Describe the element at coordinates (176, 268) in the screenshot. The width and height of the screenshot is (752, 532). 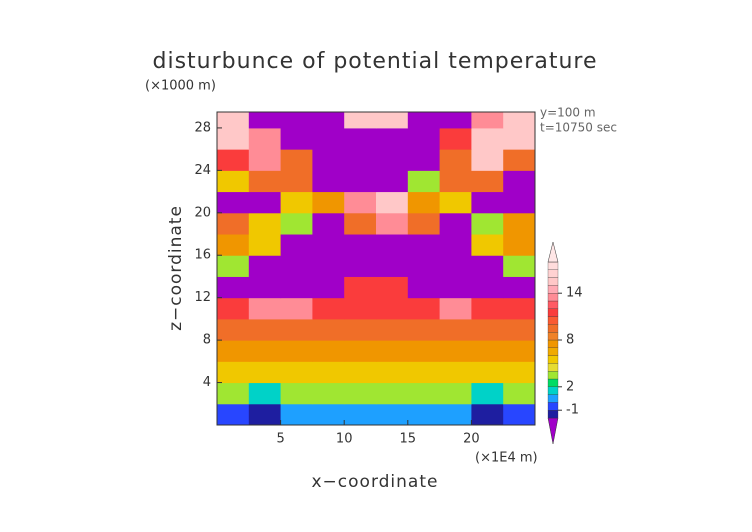
I see `y-axis-label: z−coordinate` at that location.